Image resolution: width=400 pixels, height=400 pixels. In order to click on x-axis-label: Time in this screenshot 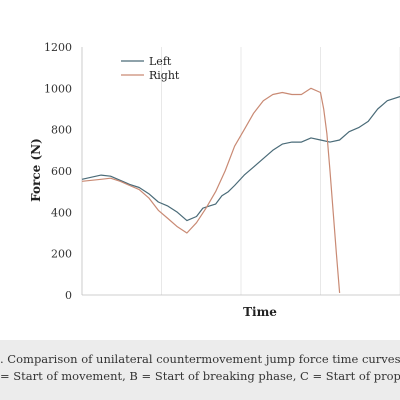, I will do `click(260, 312)`.